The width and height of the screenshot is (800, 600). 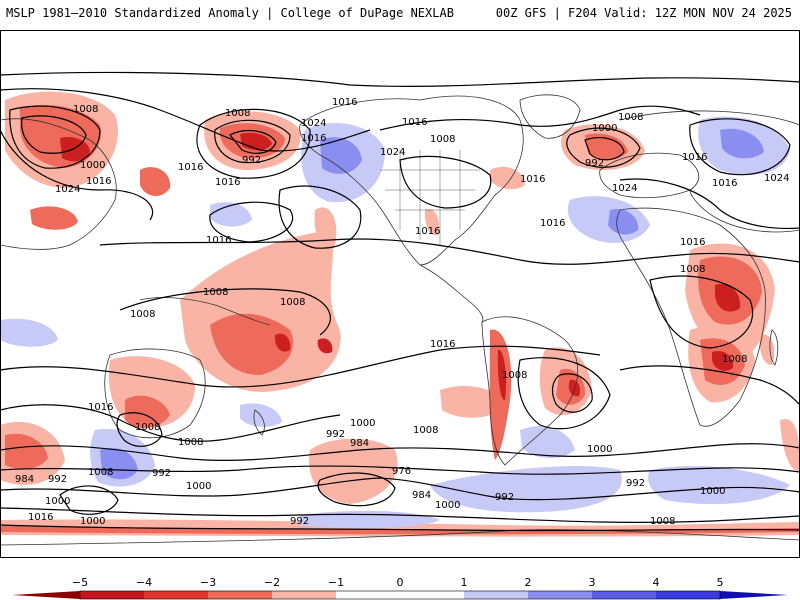 What do you see at coordinates (208, 582) in the screenshot?
I see `colorbar-tick-label: −3` at bounding box center [208, 582].